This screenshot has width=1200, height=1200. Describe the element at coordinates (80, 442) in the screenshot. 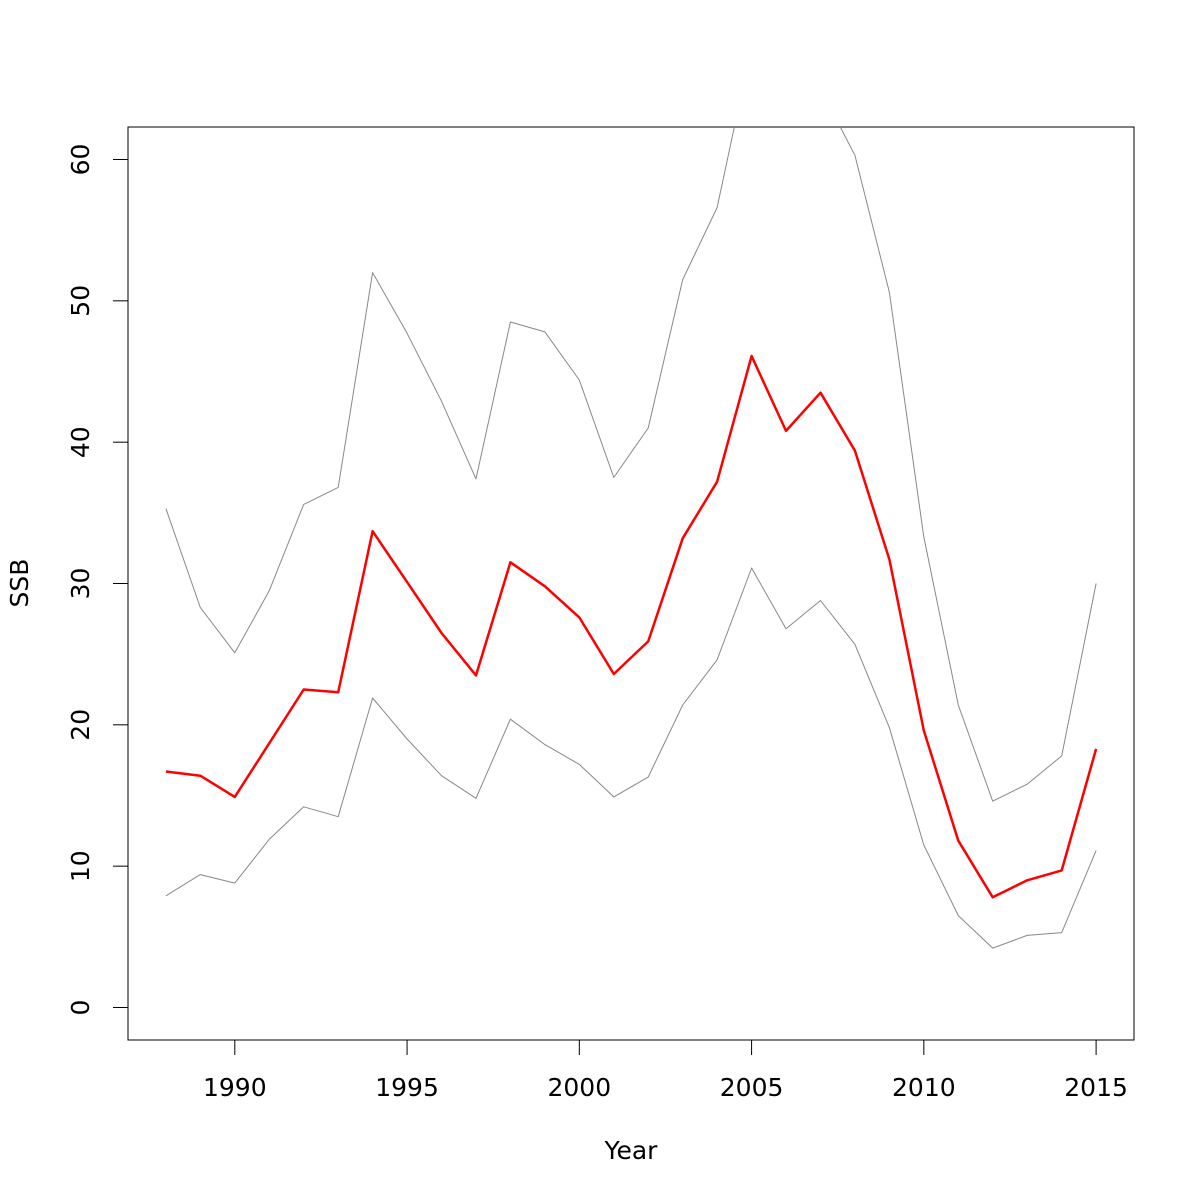

I see `y-tick-label: 40` at that location.